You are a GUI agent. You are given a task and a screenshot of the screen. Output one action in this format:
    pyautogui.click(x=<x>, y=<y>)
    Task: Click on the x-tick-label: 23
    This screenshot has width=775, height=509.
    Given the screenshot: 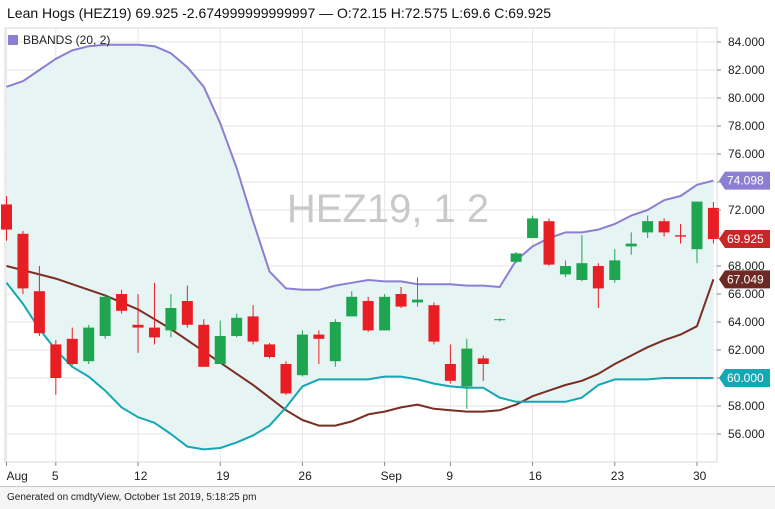 What is the action you would take?
    pyautogui.click(x=618, y=476)
    